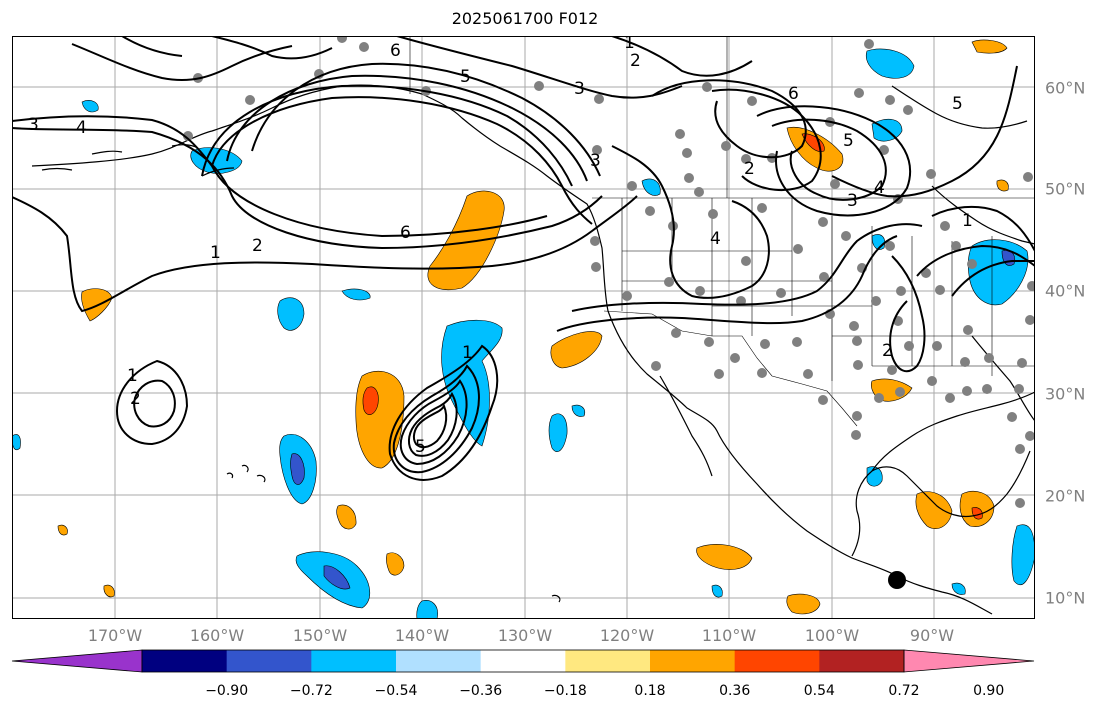 The width and height of the screenshot is (1105, 712). I want to click on longitude-label: 100°W, so click(832, 635).